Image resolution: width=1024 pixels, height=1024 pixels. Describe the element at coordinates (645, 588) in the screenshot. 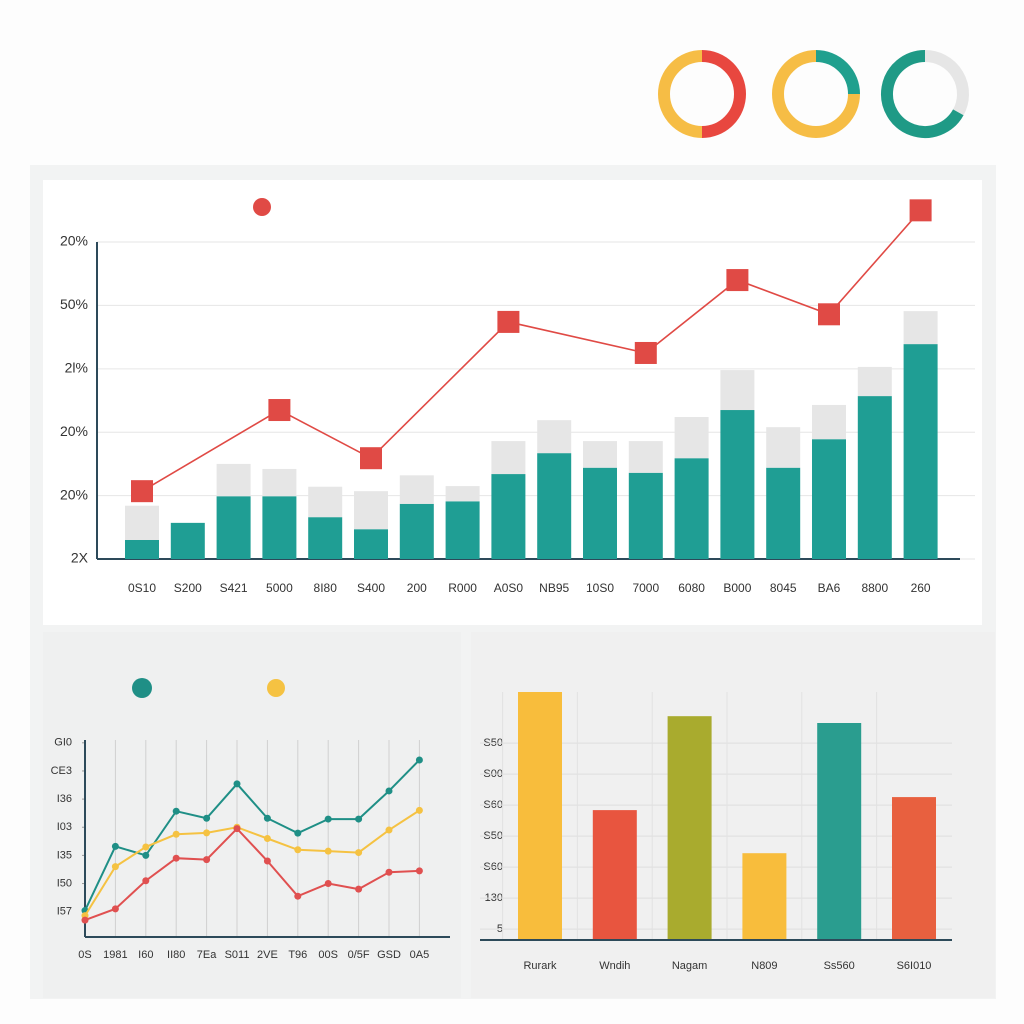

I see `x-tick-label: 7000` at that location.